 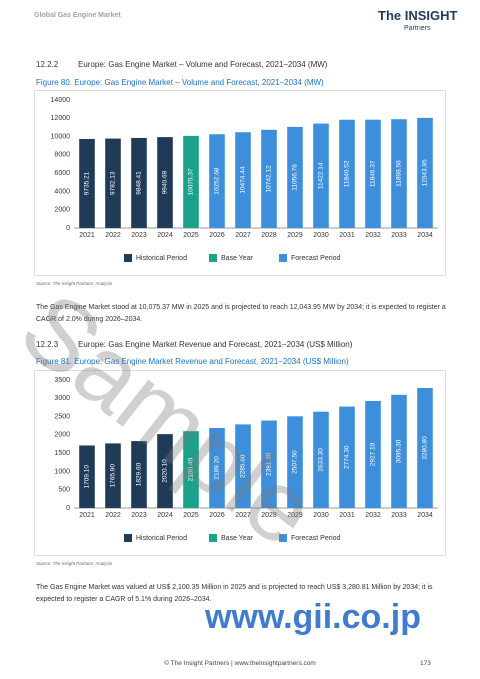 I want to click on data-label: 11898.56, so click(x=399, y=173).